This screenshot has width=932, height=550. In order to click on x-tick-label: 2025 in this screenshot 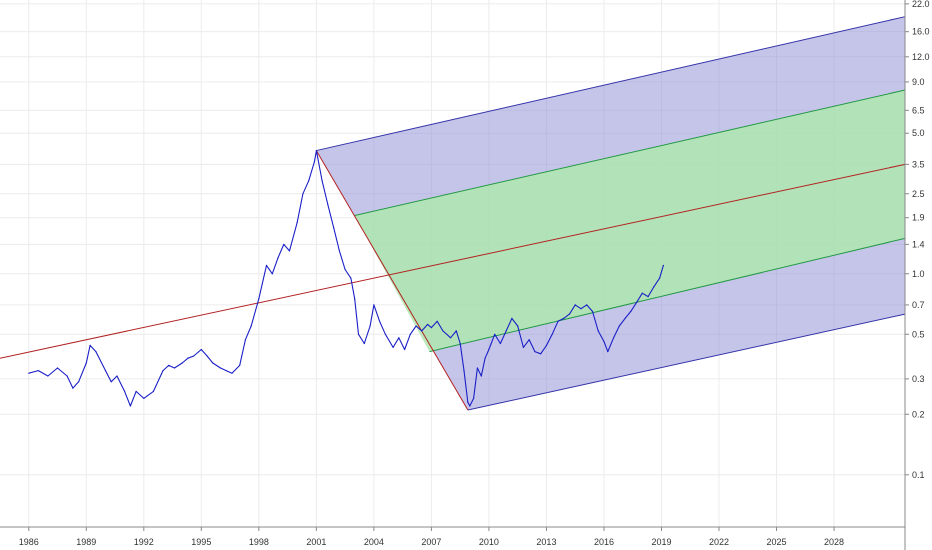, I will do `click(777, 542)`.